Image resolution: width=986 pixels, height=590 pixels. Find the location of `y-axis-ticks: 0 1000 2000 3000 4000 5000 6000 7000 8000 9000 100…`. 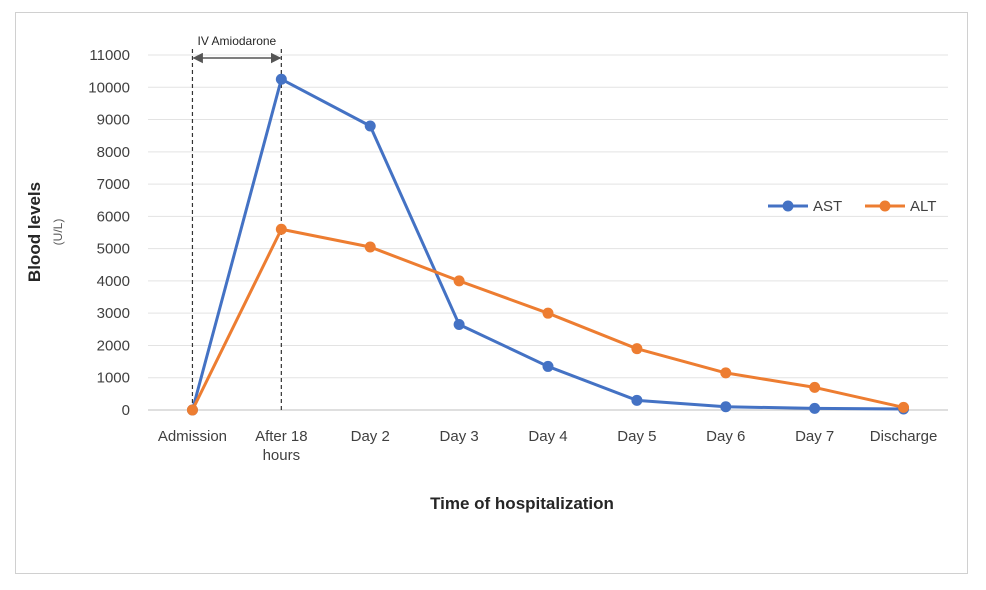

y-axis-ticks: 0 1000 2000 3000 4000 5000 6000 7000 8000 9000 100… is located at coordinates (109, 233).